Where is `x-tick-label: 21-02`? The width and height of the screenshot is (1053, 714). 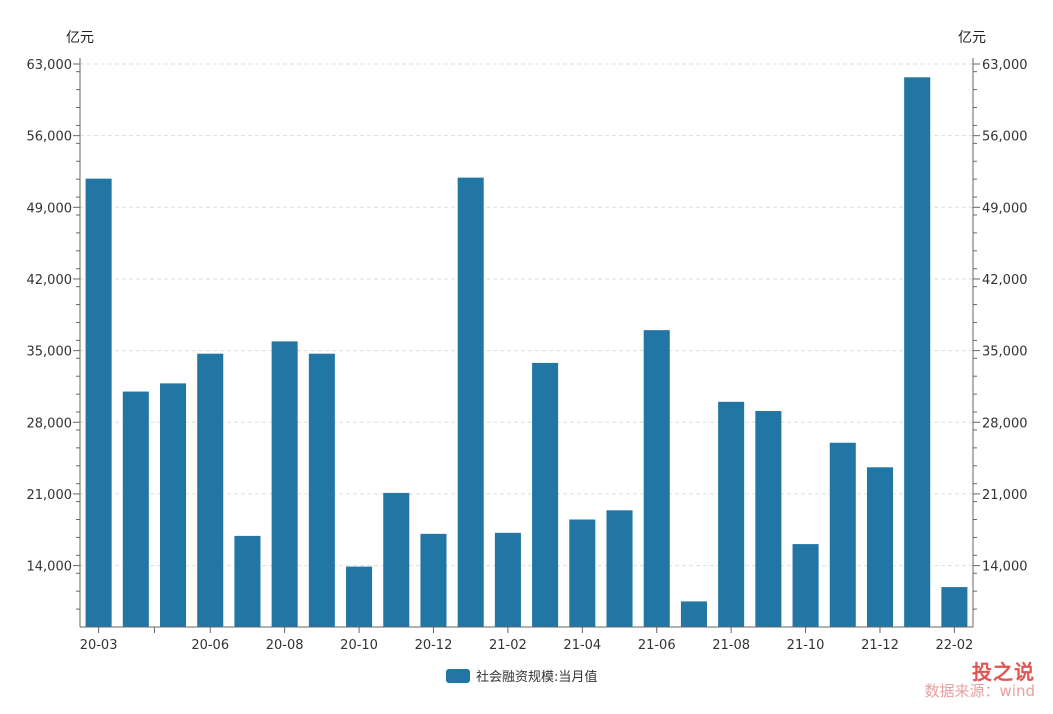
x-tick-label: 21-02 is located at coordinates (508, 645).